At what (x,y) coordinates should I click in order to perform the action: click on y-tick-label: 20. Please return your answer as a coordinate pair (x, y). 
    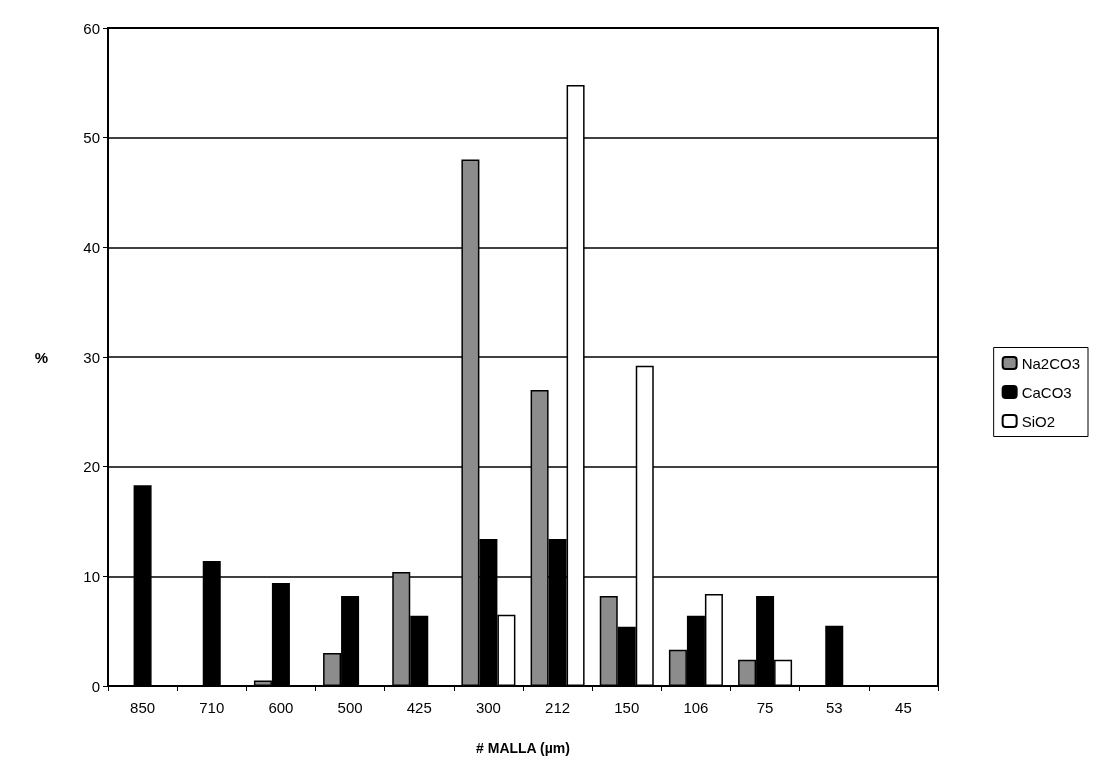
    Looking at the image, I should click on (91, 467).